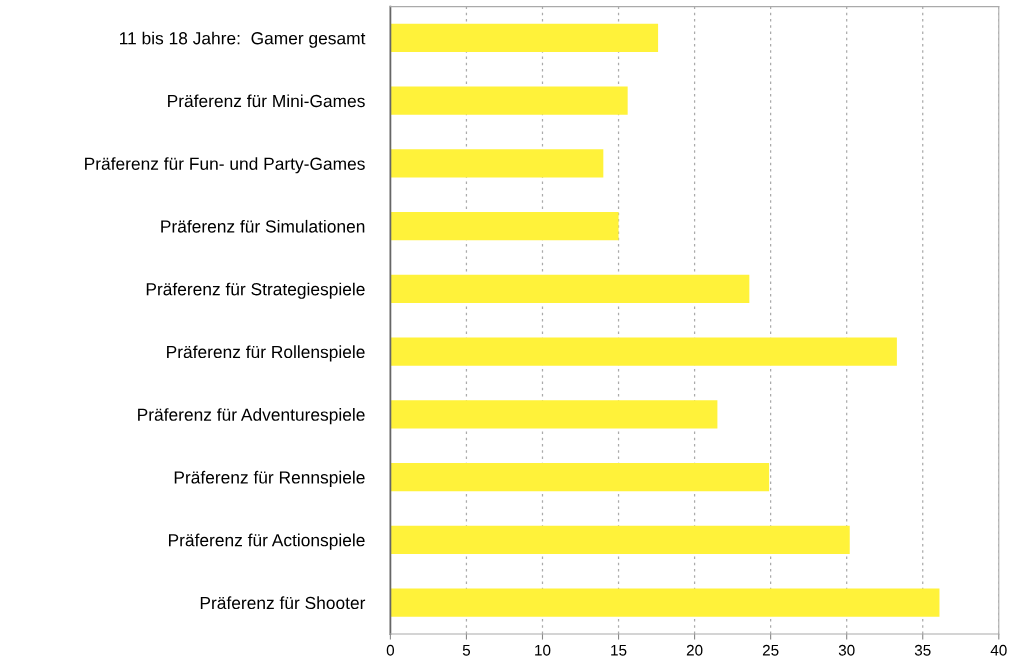 The width and height of the screenshot is (1014, 657). What do you see at coordinates (998, 650) in the screenshot?
I see `x-tick-label: 40` at bounding box center [998, 650].